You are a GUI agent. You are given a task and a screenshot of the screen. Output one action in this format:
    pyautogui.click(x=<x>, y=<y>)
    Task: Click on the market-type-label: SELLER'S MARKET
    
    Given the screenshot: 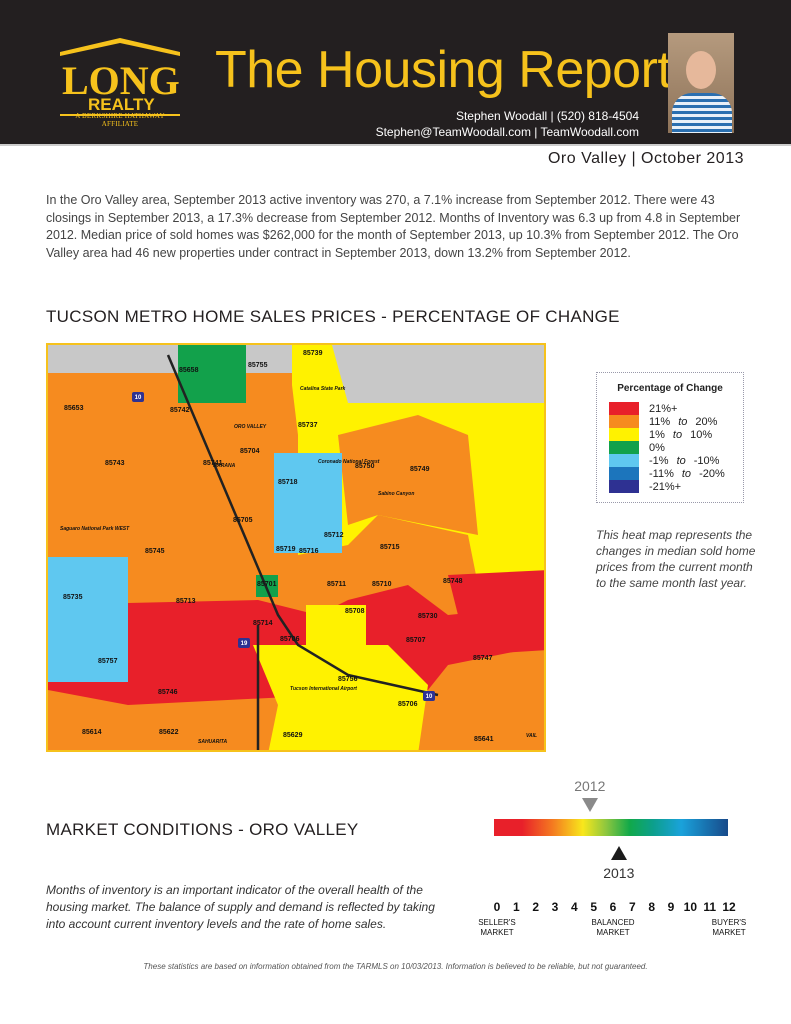 What is the action you would take?
    pyautogui.click(x=497, y=927)
    